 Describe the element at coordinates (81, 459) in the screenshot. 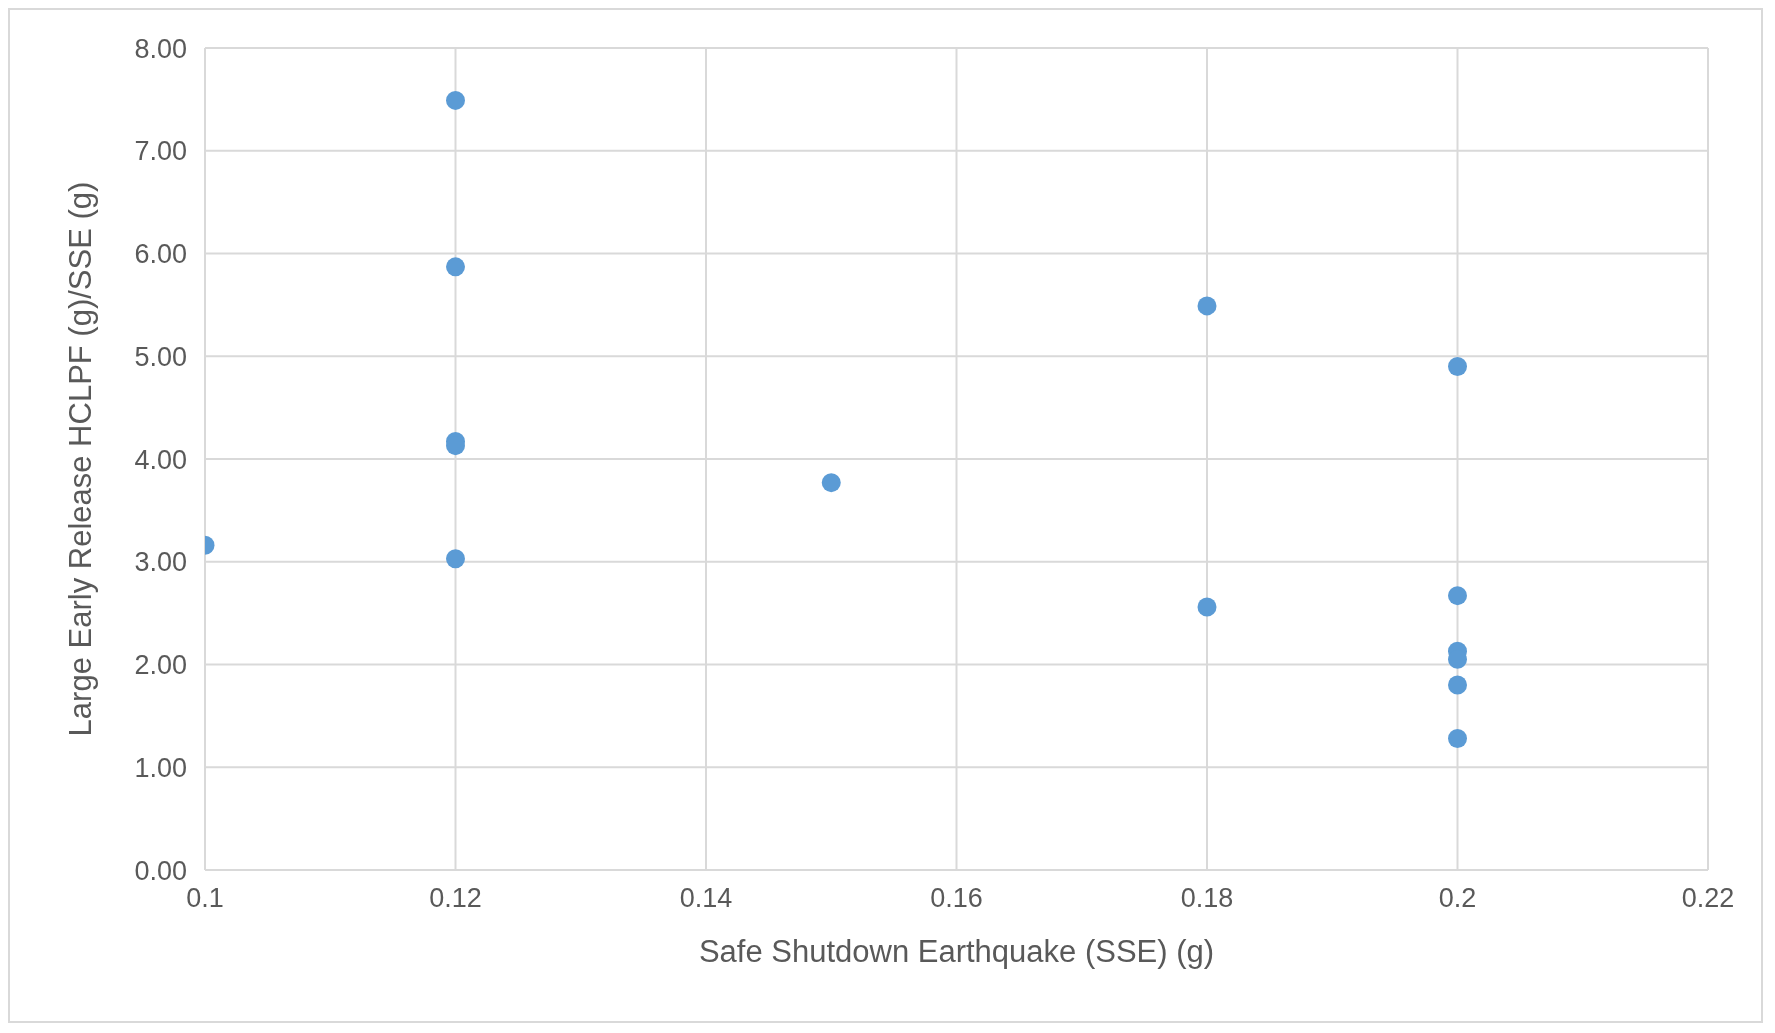

I see `y-axis-title: Large Early Release HCLPF (g)/SSE (g)` at that location.